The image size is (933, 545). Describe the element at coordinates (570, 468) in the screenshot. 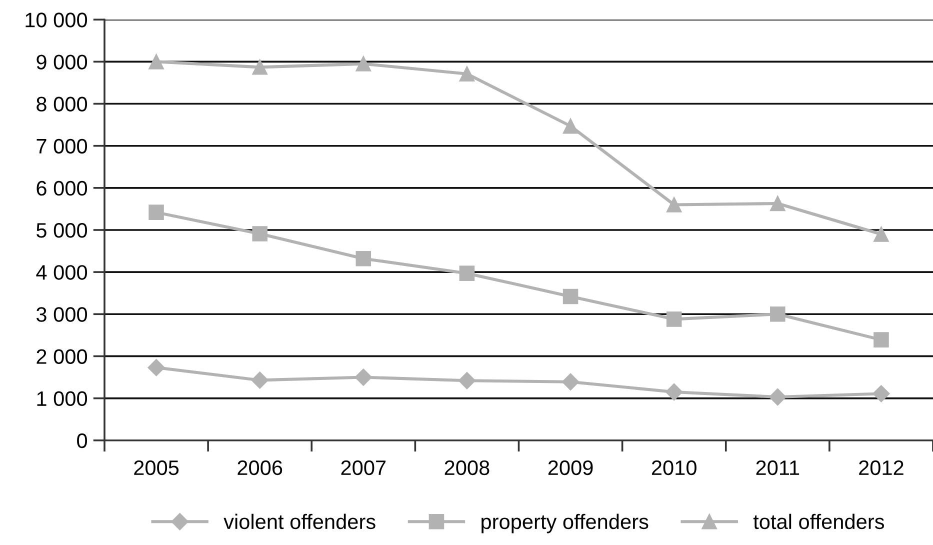

I see `x-tick-label: 2009` at that location.